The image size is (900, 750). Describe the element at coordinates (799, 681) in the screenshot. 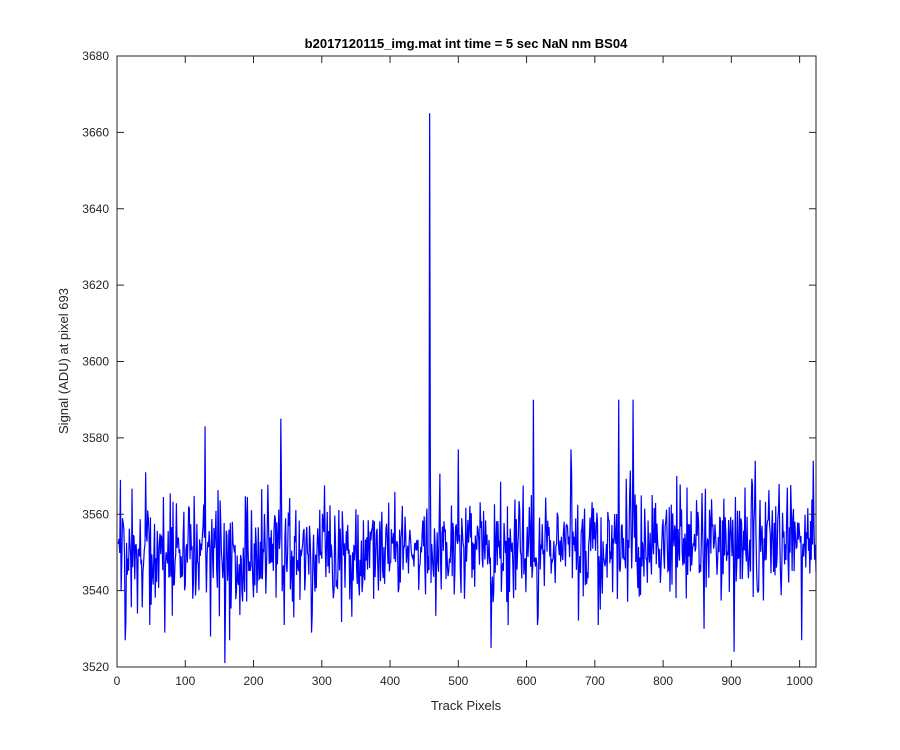

I see `x-tick-label: 1000` at that location.